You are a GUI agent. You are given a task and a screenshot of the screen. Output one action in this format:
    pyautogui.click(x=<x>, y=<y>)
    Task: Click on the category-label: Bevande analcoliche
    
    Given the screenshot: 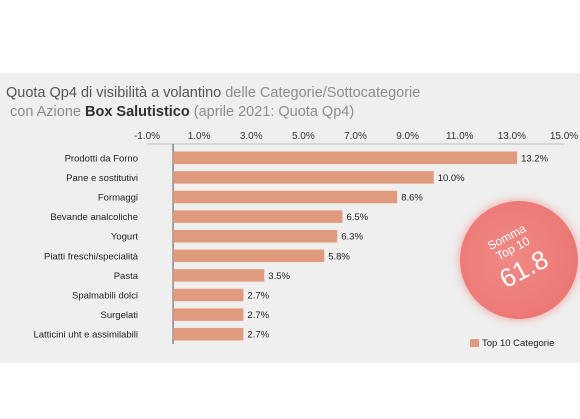 What is the action you would take?
    pyautogui.click(x=94, y=217)
    